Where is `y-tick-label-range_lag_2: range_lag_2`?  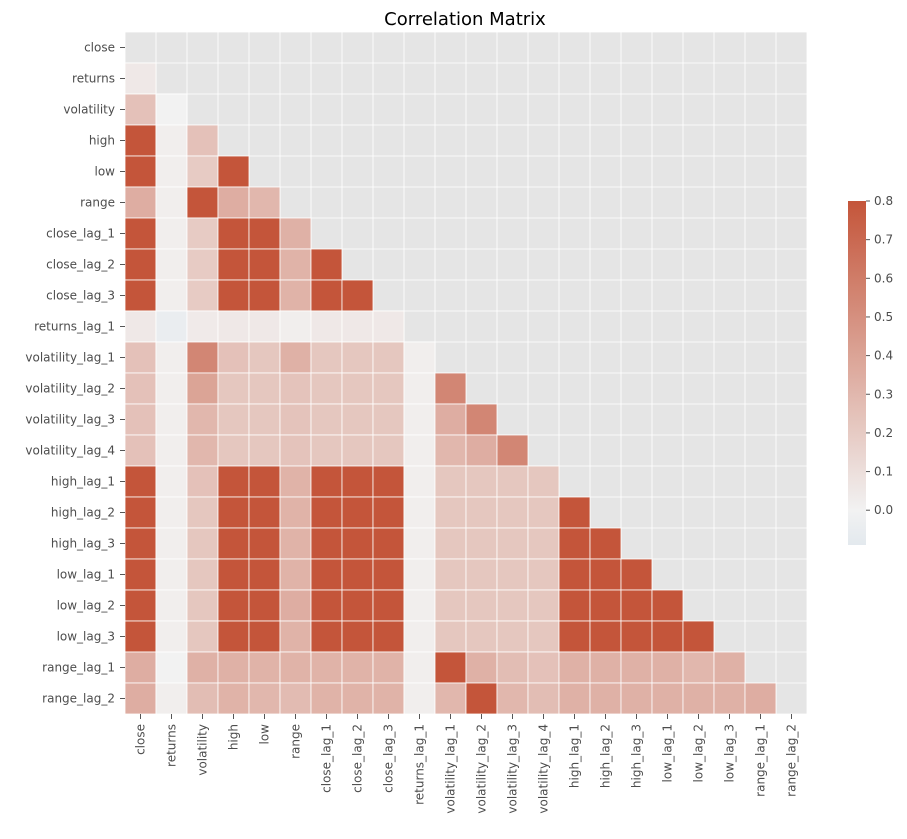 y-tick-label-range_lag_2: range_lag_2 is located at coordinates (78, 699).